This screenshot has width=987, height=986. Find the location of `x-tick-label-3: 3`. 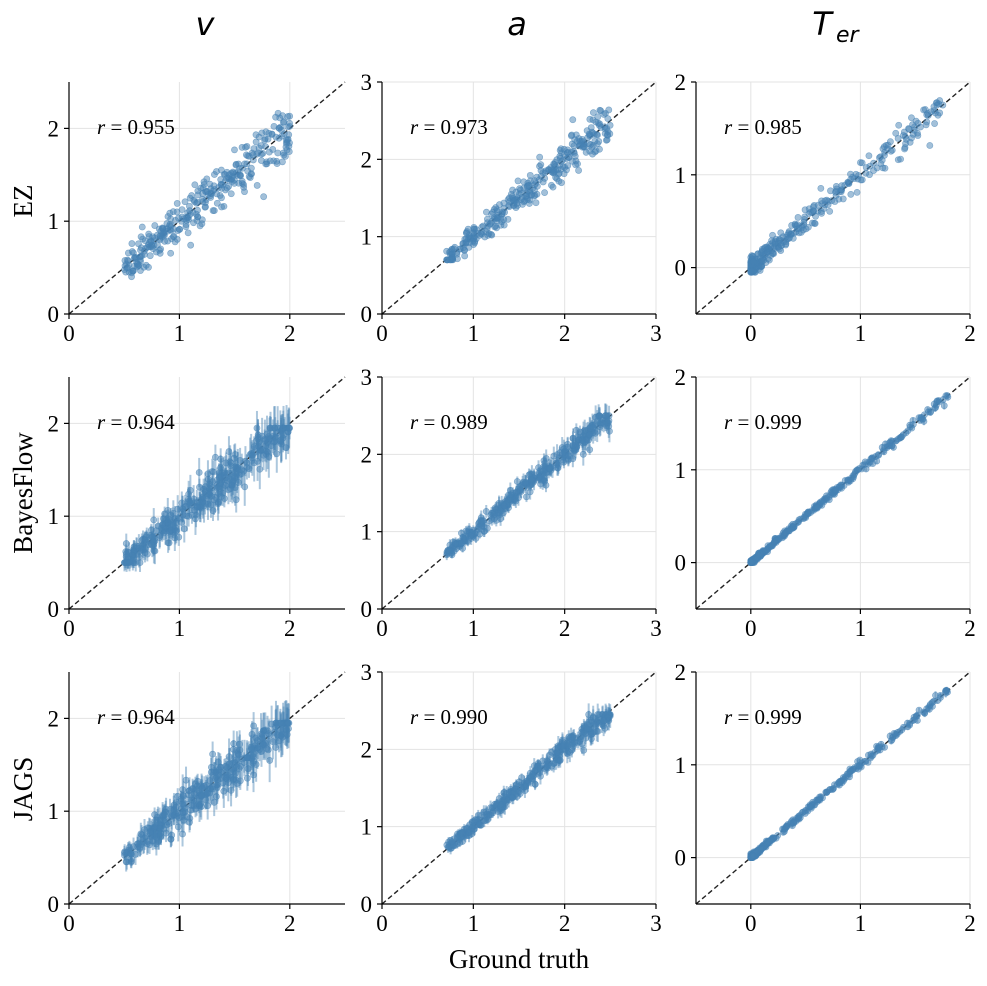

x-tick-label-3: 3 is located at coordinates (656, 333).